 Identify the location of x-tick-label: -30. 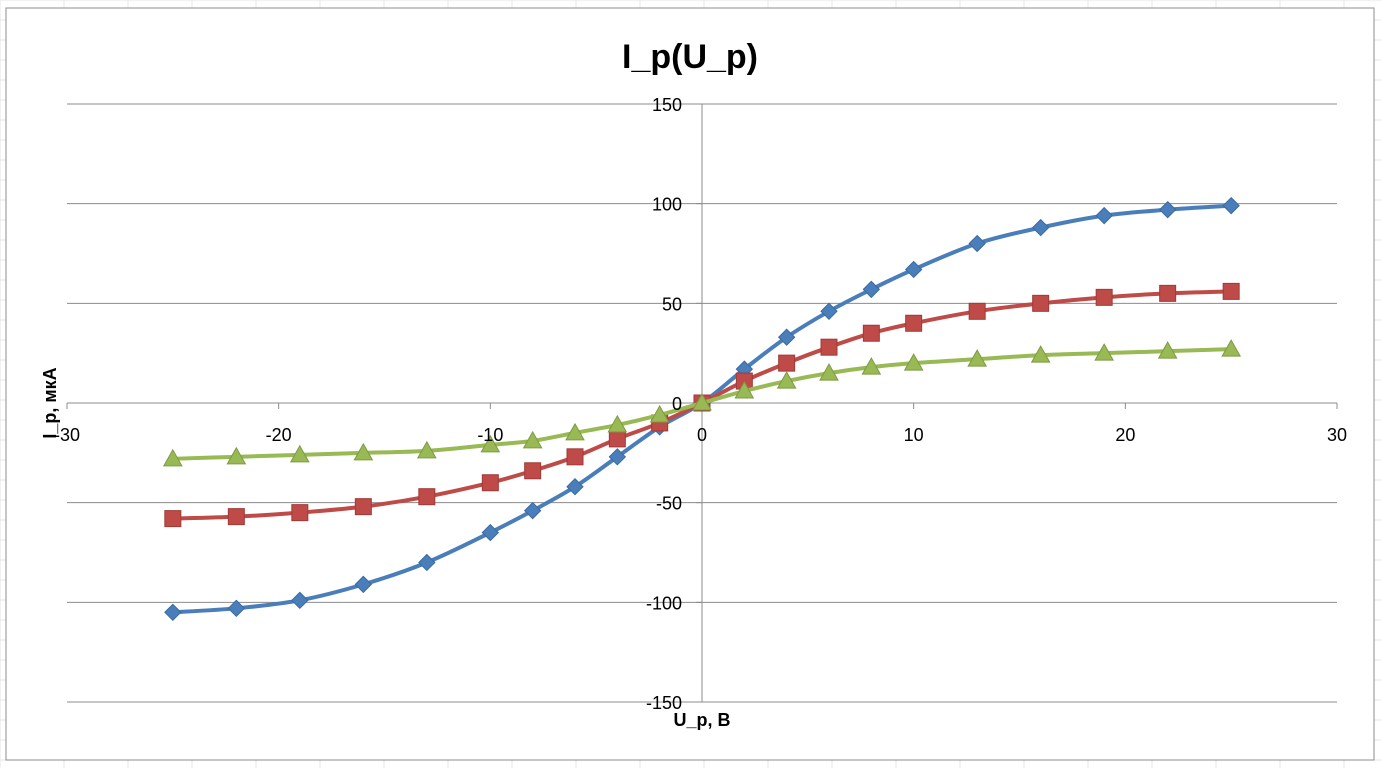
(67, 435).